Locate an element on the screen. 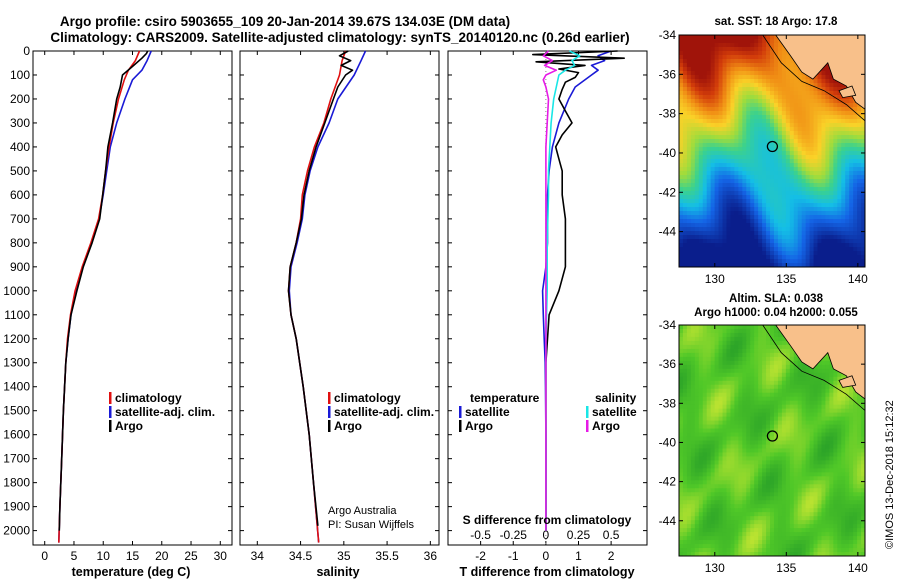  depth-tick-label: 1200 is located at coordinates (16, 339).